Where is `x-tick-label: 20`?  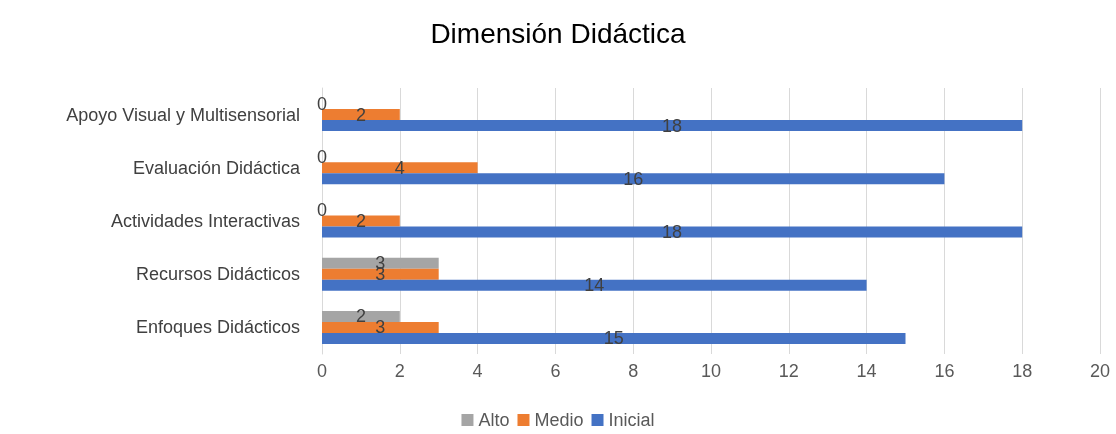 x-tick-label: 20 is located at coordinates (1100, 371).